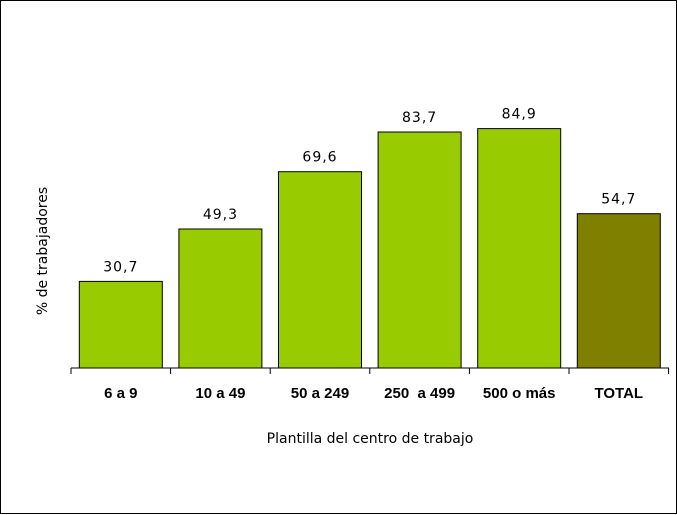 Image resolution: width=677 pixels, height=515 pixels. Describe the element at coordinates (220, 393) in the screenshot. I see `category-label-10-a-49: 10 a 49` at that location.